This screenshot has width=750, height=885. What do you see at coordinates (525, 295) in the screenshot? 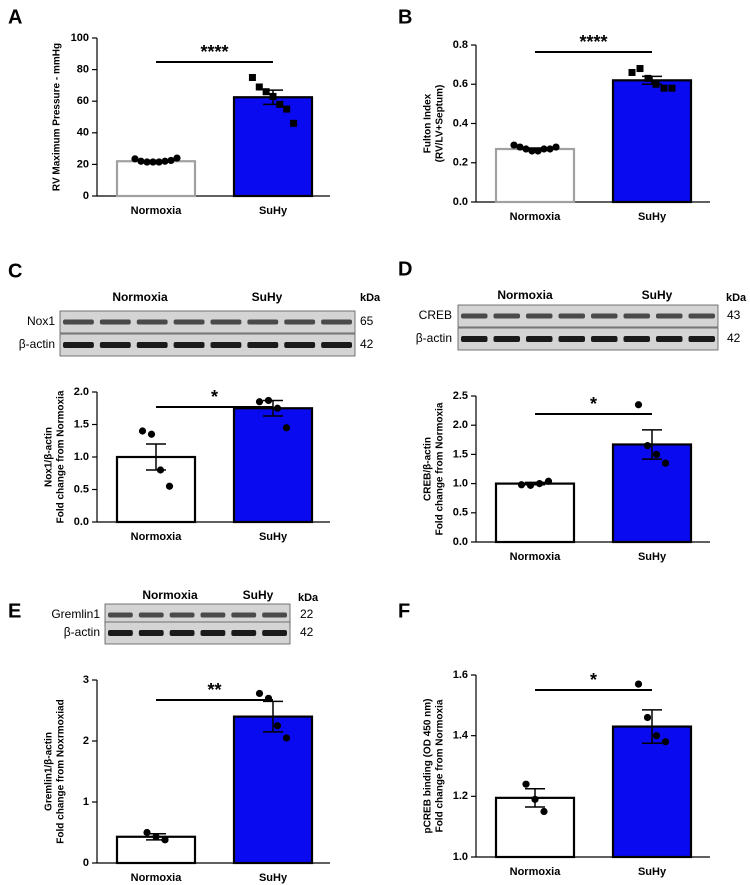
I see `blot-group-label: Normoxia` at bounding box center [525, 295].